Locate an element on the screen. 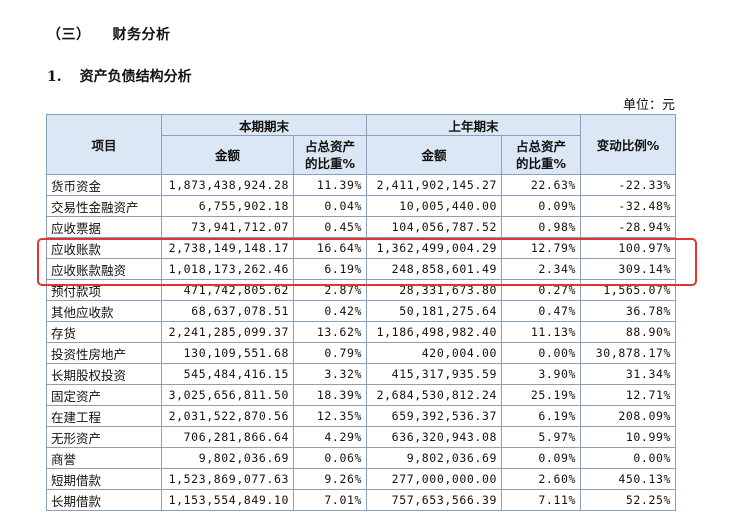 This screenshot has width=741, height=513. header-change-ratio: 变动比例% is located at coordinates (628, 144).